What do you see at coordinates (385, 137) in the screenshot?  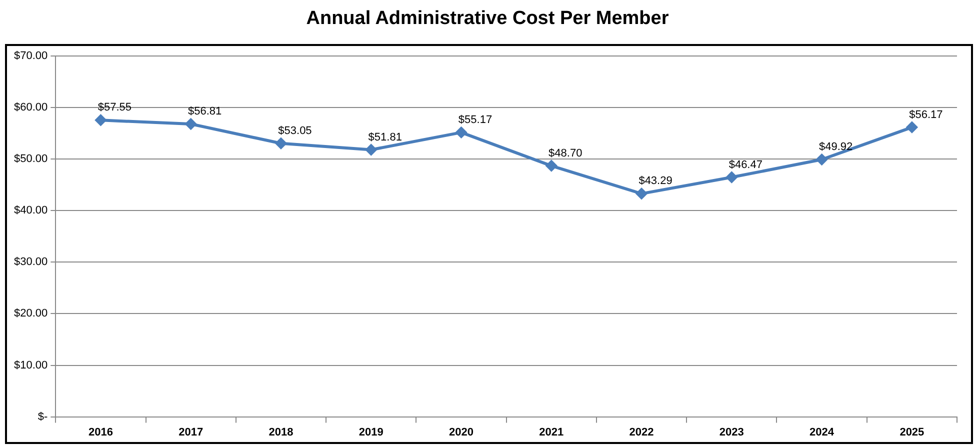 I see `data-label: $51.81` at bounding box center [385, 137].